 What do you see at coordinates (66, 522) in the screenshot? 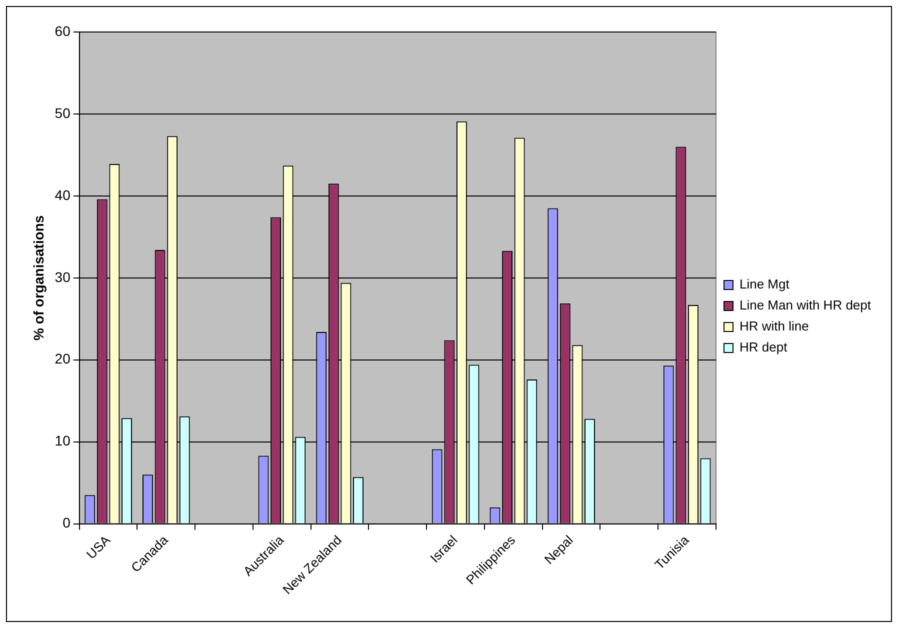
I see `y-tick-label: 0` at bounding box center [66, 522].